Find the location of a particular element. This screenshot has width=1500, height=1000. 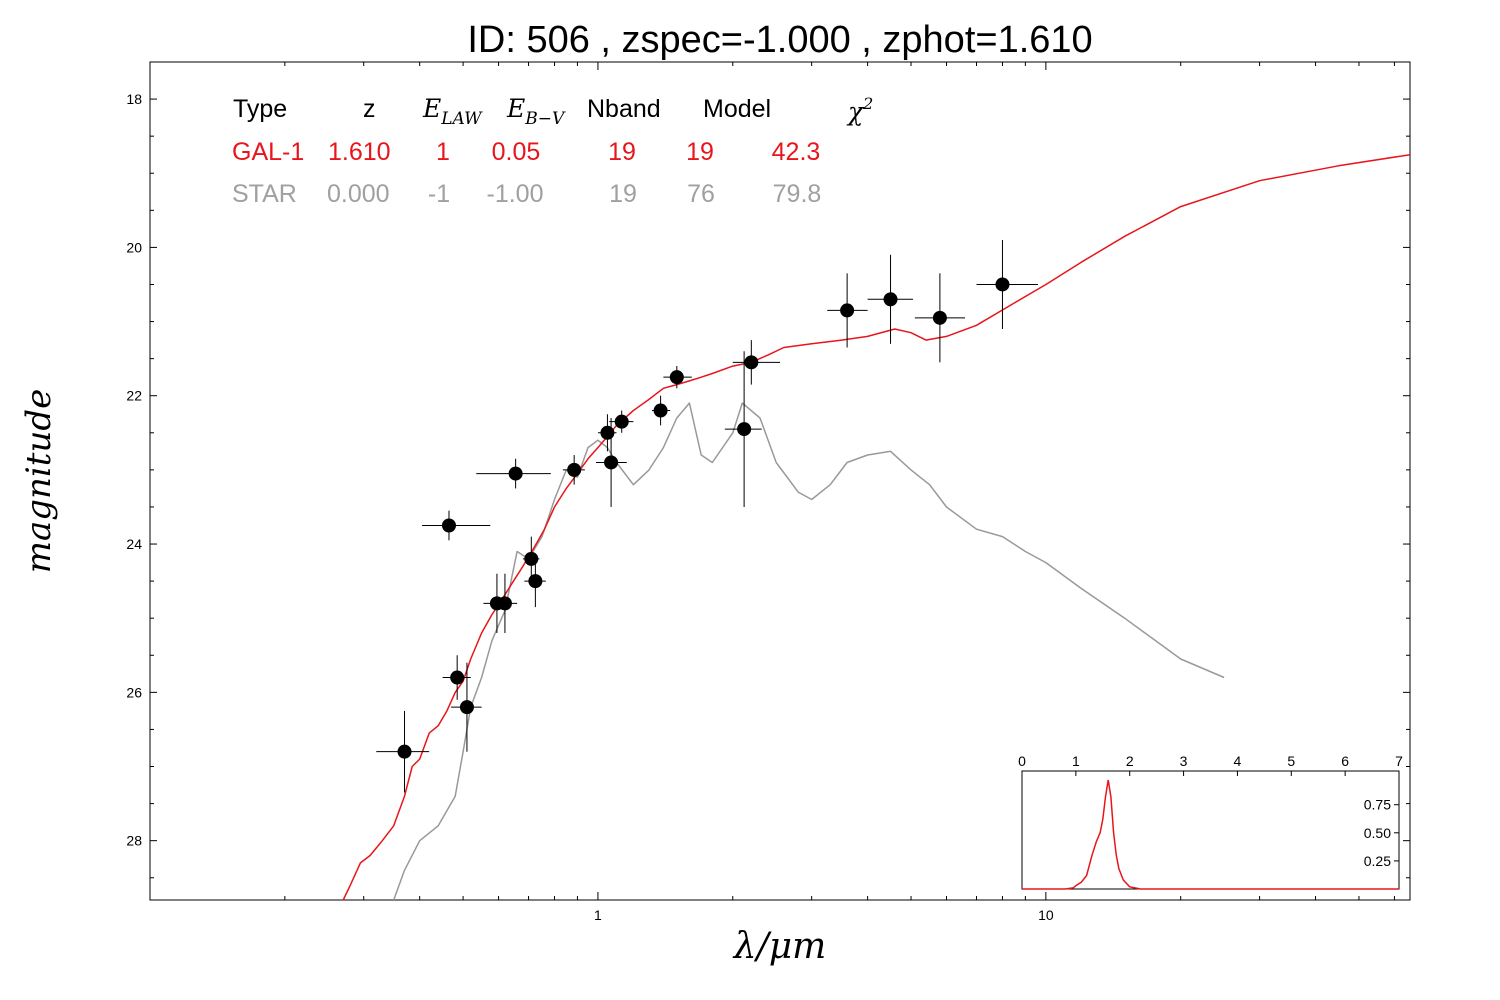

inset-x-tick-label: 0 is located at coordinates (1022, 761).